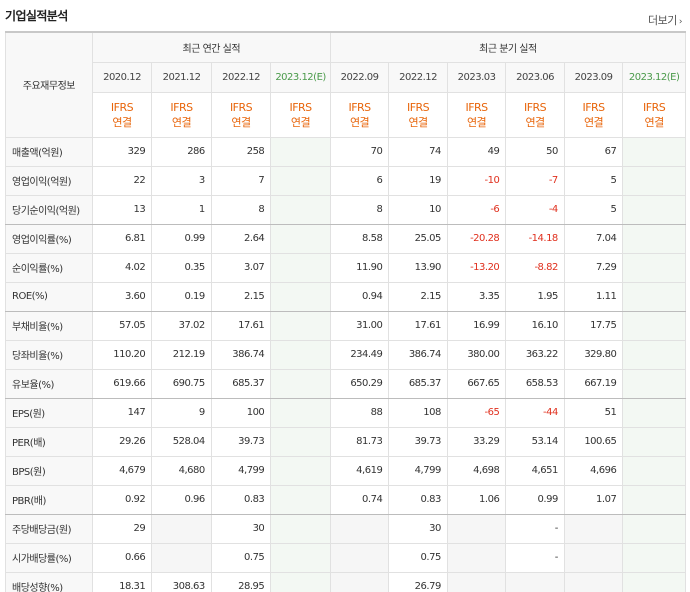  What do you see at coordinates (181, 209) in the screenshot?
I see `table-cell: 1` at bounding box center [181, 209].